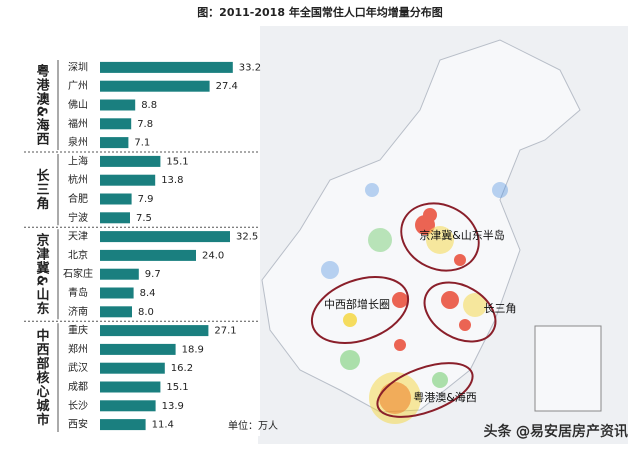  I want to click on category-label: 天津, so click(78, 237).